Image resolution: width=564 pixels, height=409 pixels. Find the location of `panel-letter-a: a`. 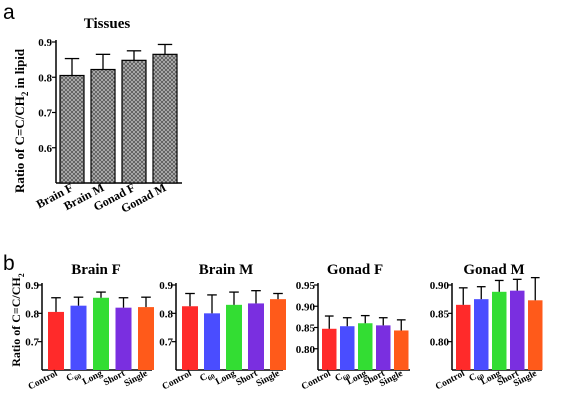

panel-letter-a: a is located at coordinates (9, 12).